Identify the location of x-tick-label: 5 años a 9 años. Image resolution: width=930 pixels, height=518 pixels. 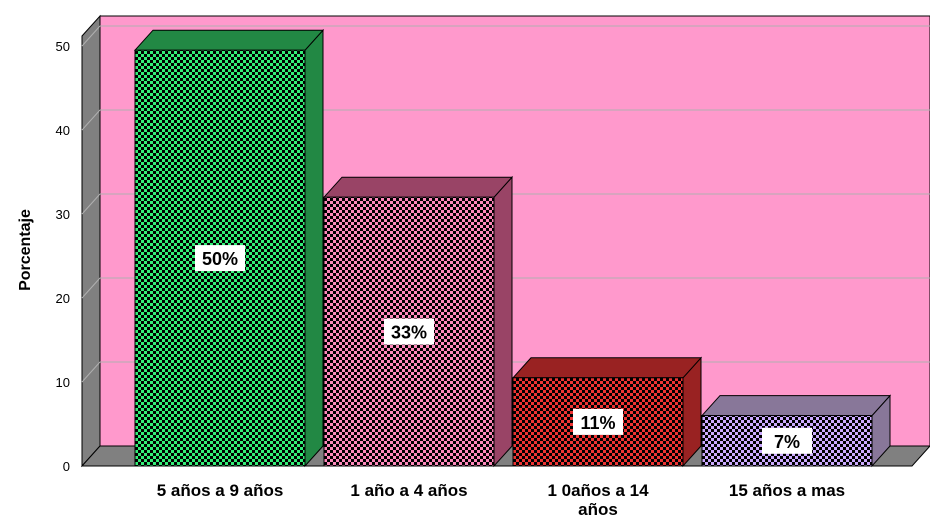
(220, 490).